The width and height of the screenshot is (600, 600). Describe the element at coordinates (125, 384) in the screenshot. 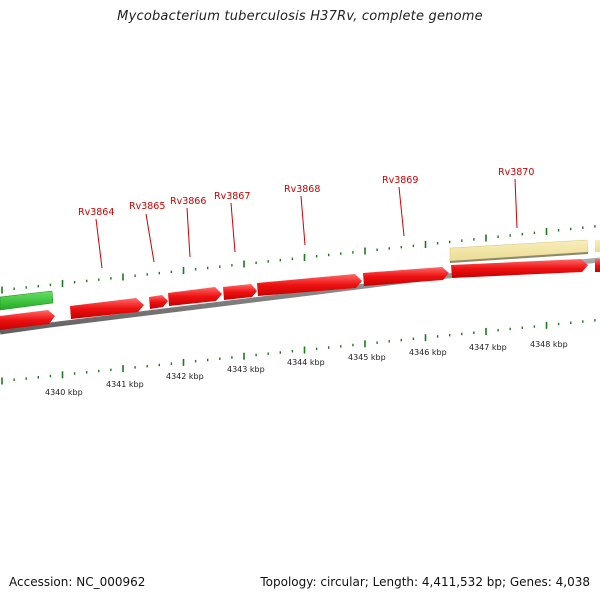

I see `scale-label-4341: 4341 kbp` at that location.